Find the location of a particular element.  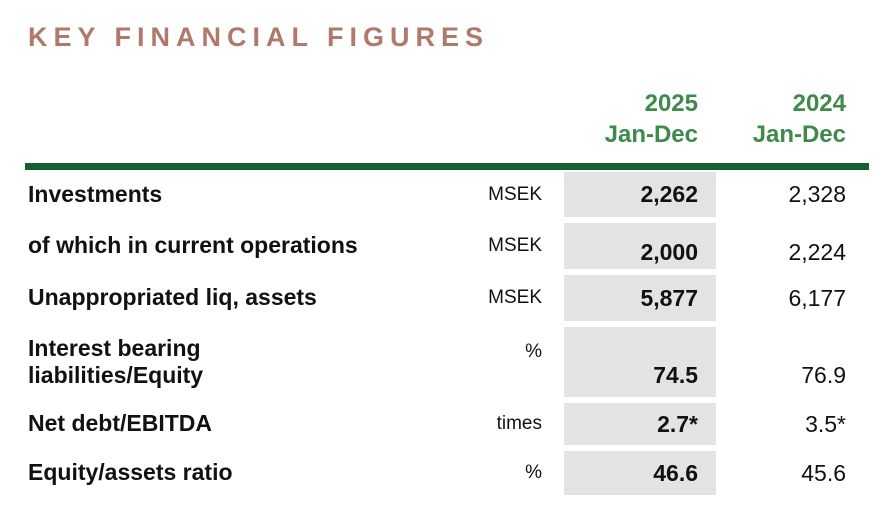

row-label: of which in current operations is located at coordinates (193, 245).